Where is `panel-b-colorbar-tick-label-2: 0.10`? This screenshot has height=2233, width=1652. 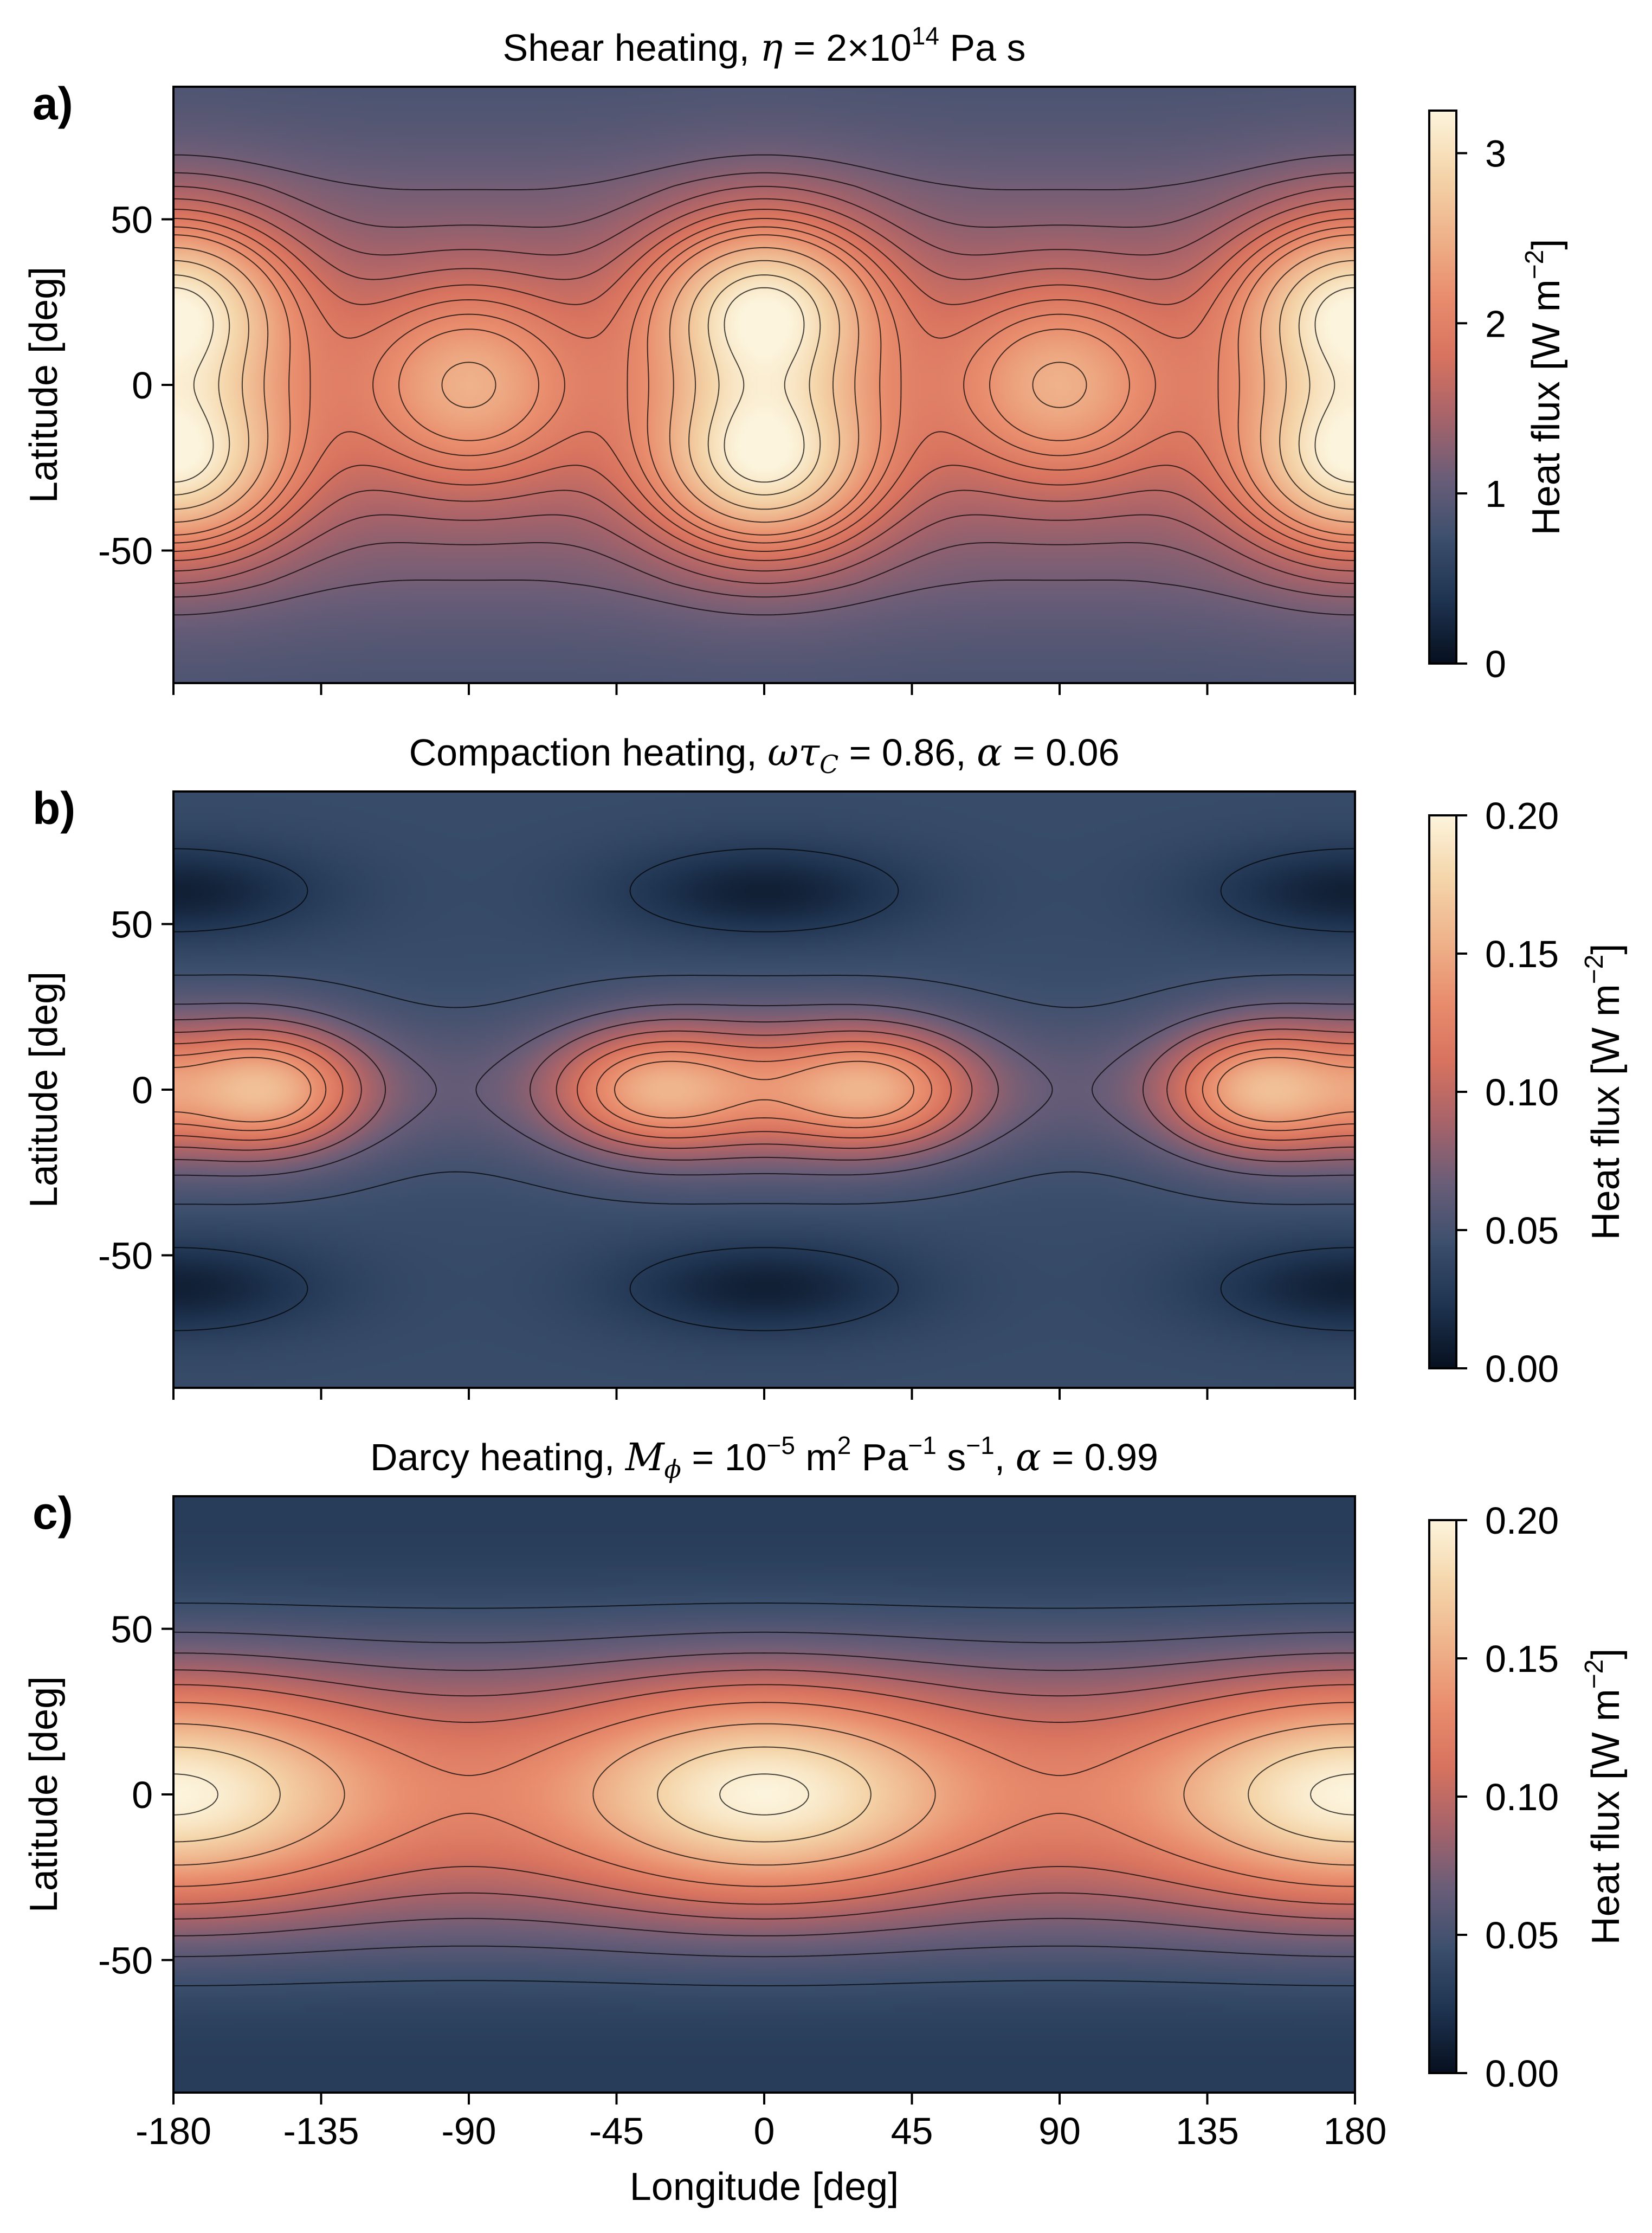 panel-b-colorbar-tick-label-2: 0.10 is located at coordinates (1522, 1092).